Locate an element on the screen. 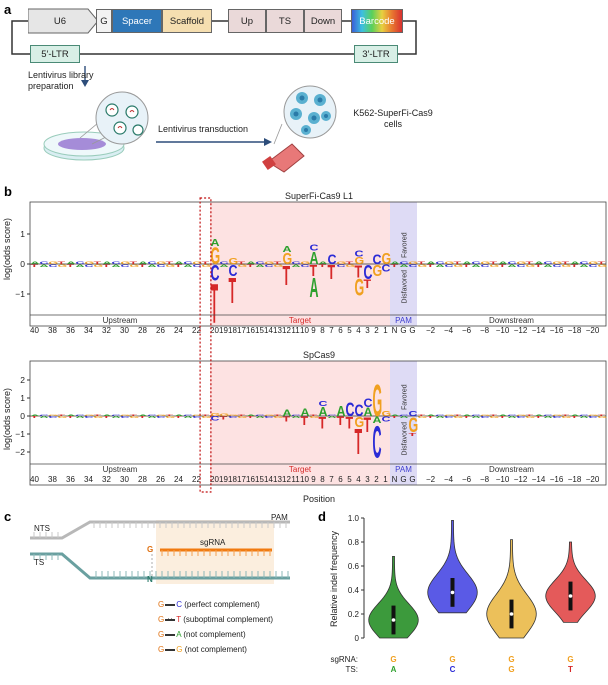  ts-strand-label: TS is located at coordinates (39, 562).